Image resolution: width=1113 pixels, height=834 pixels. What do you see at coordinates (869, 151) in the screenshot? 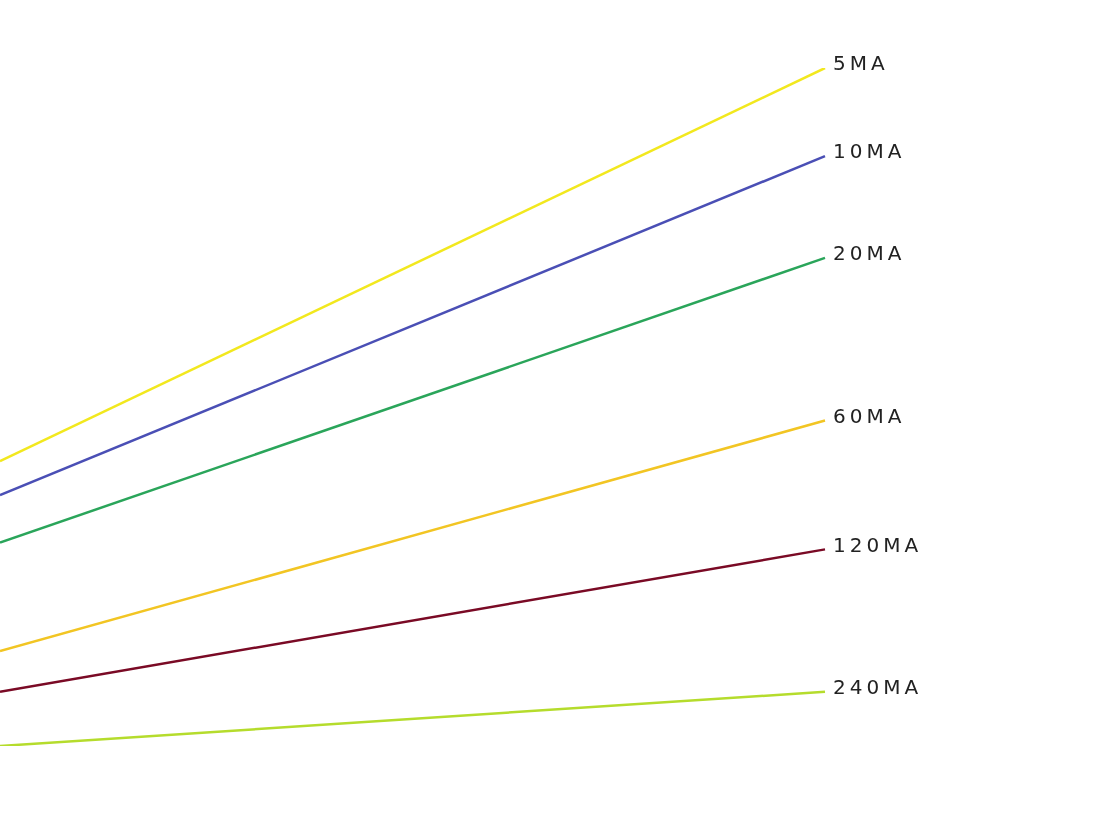
I see `series-label: 10MA` at bounding box center [869, 151].